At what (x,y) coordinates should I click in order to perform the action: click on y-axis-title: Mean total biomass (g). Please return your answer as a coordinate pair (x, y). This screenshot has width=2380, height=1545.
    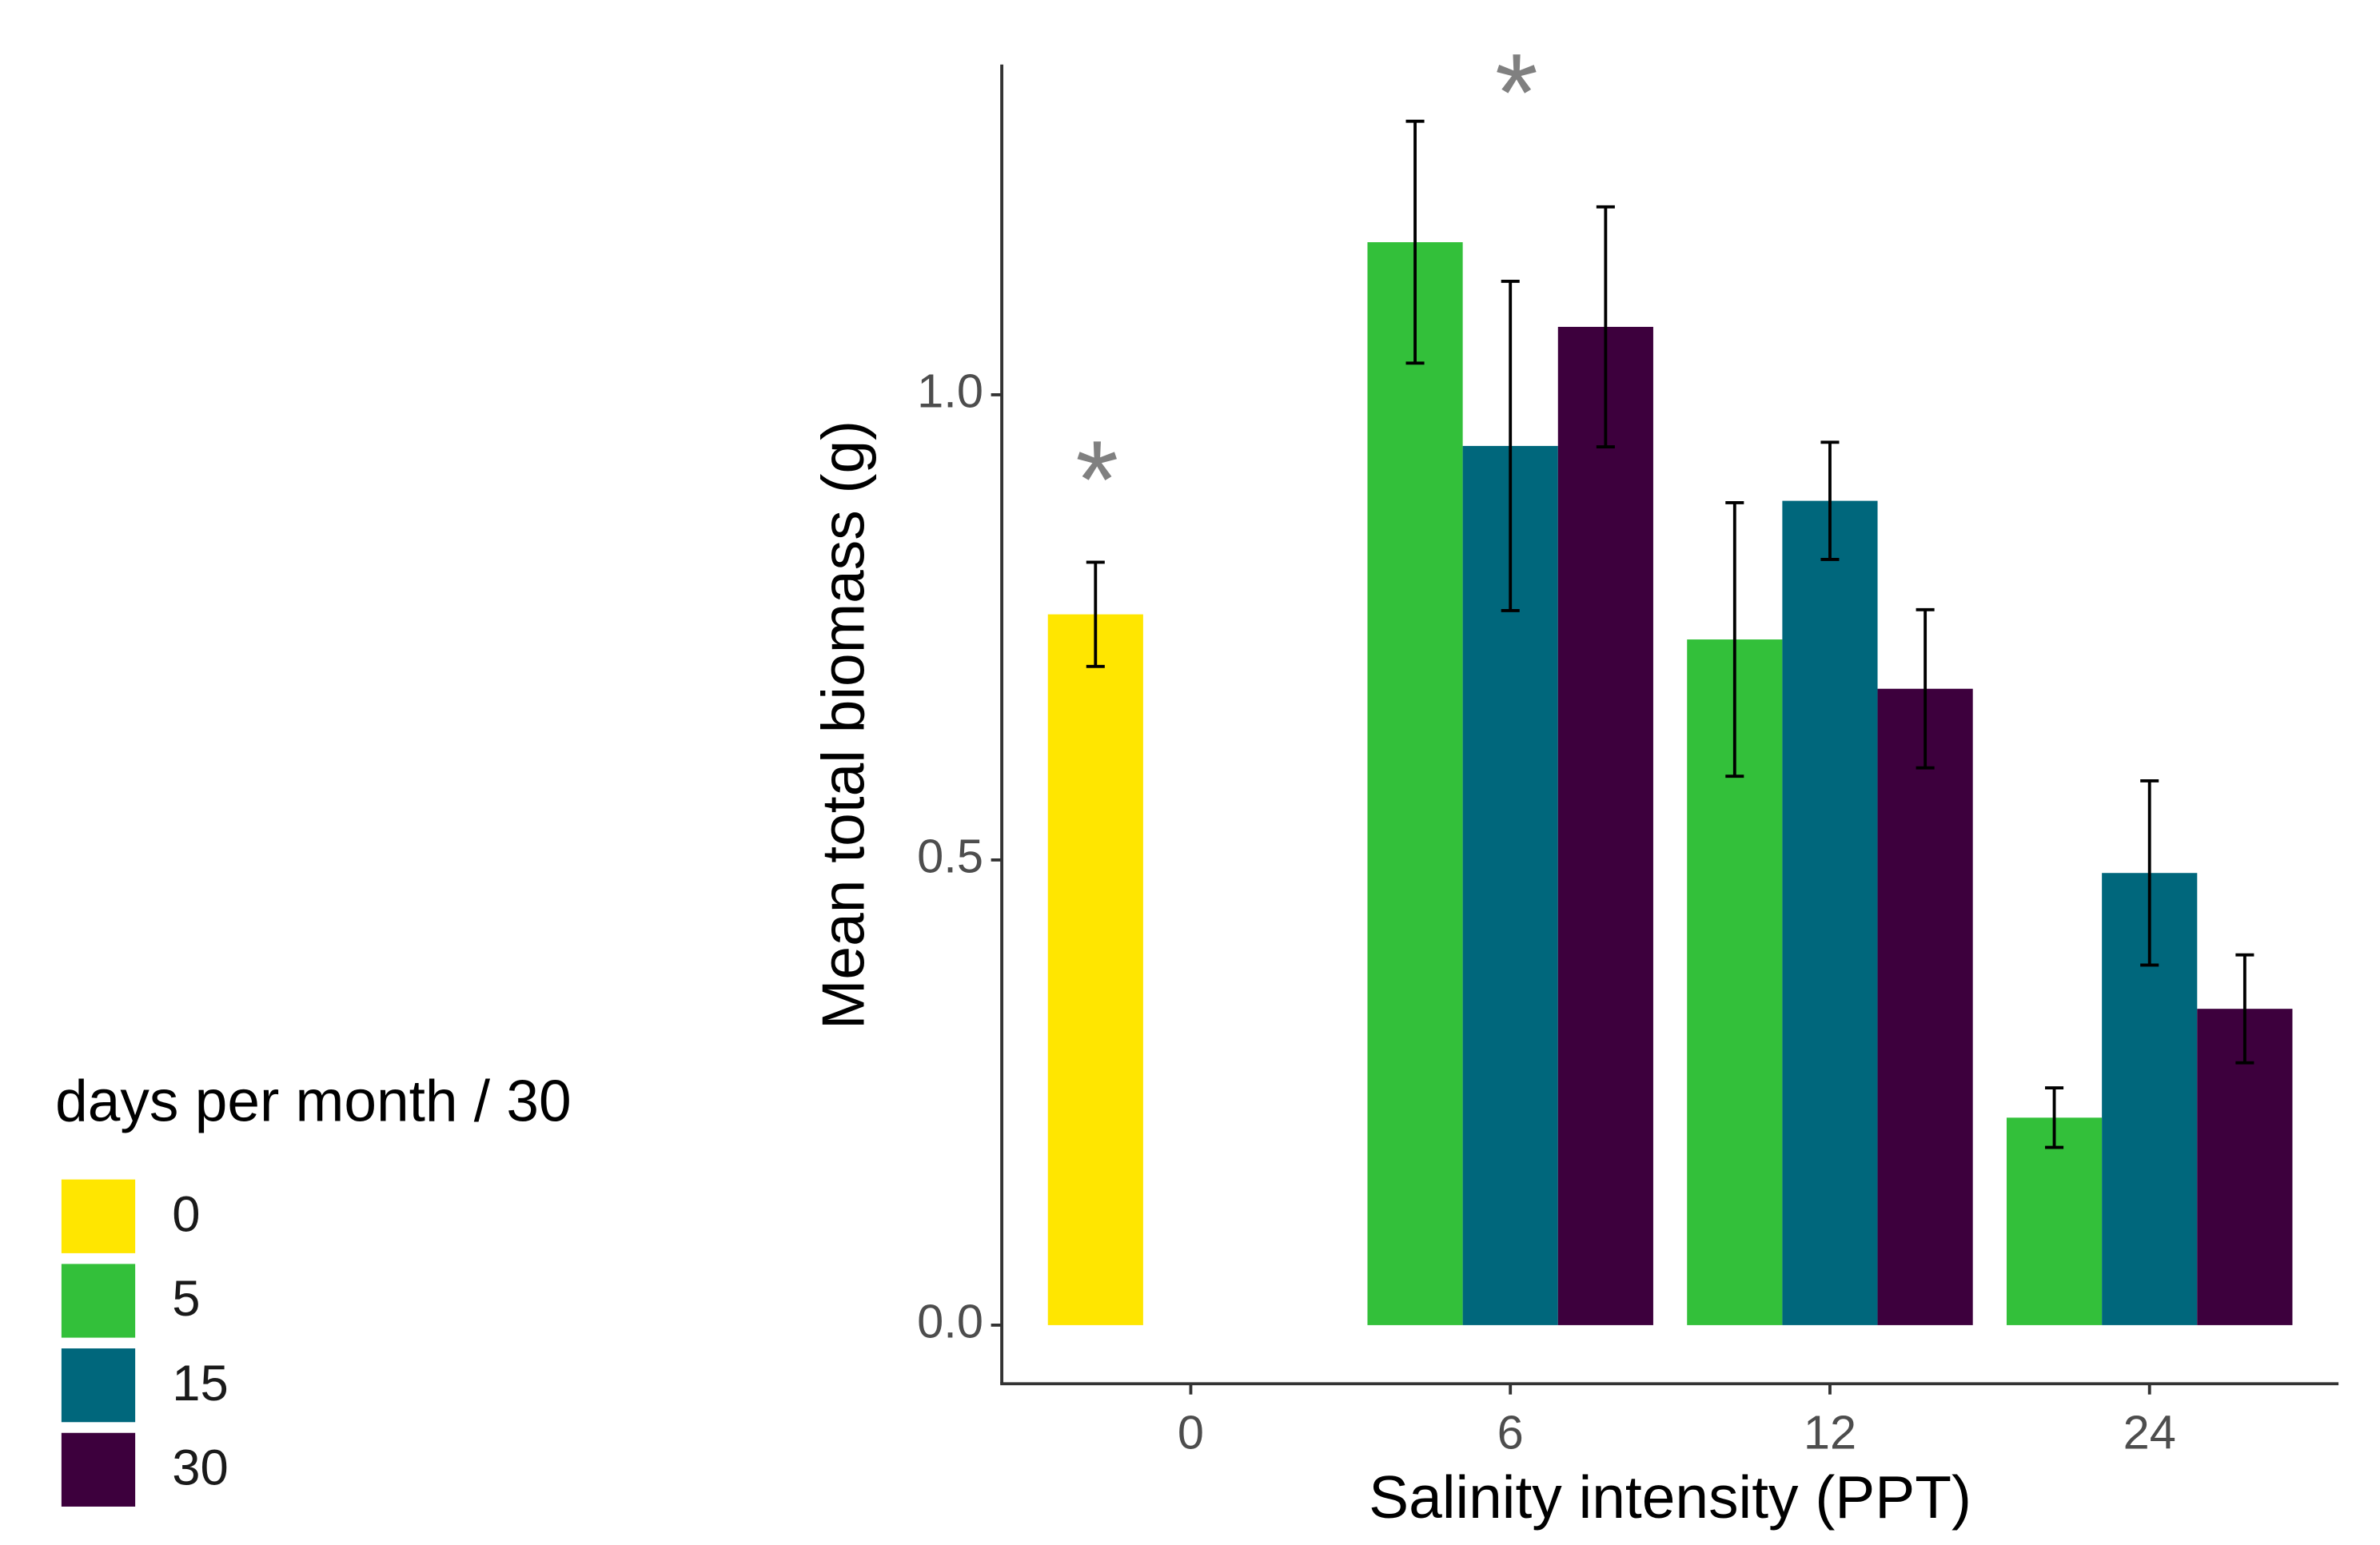
    Looking at the image, I should click on (844, 724).